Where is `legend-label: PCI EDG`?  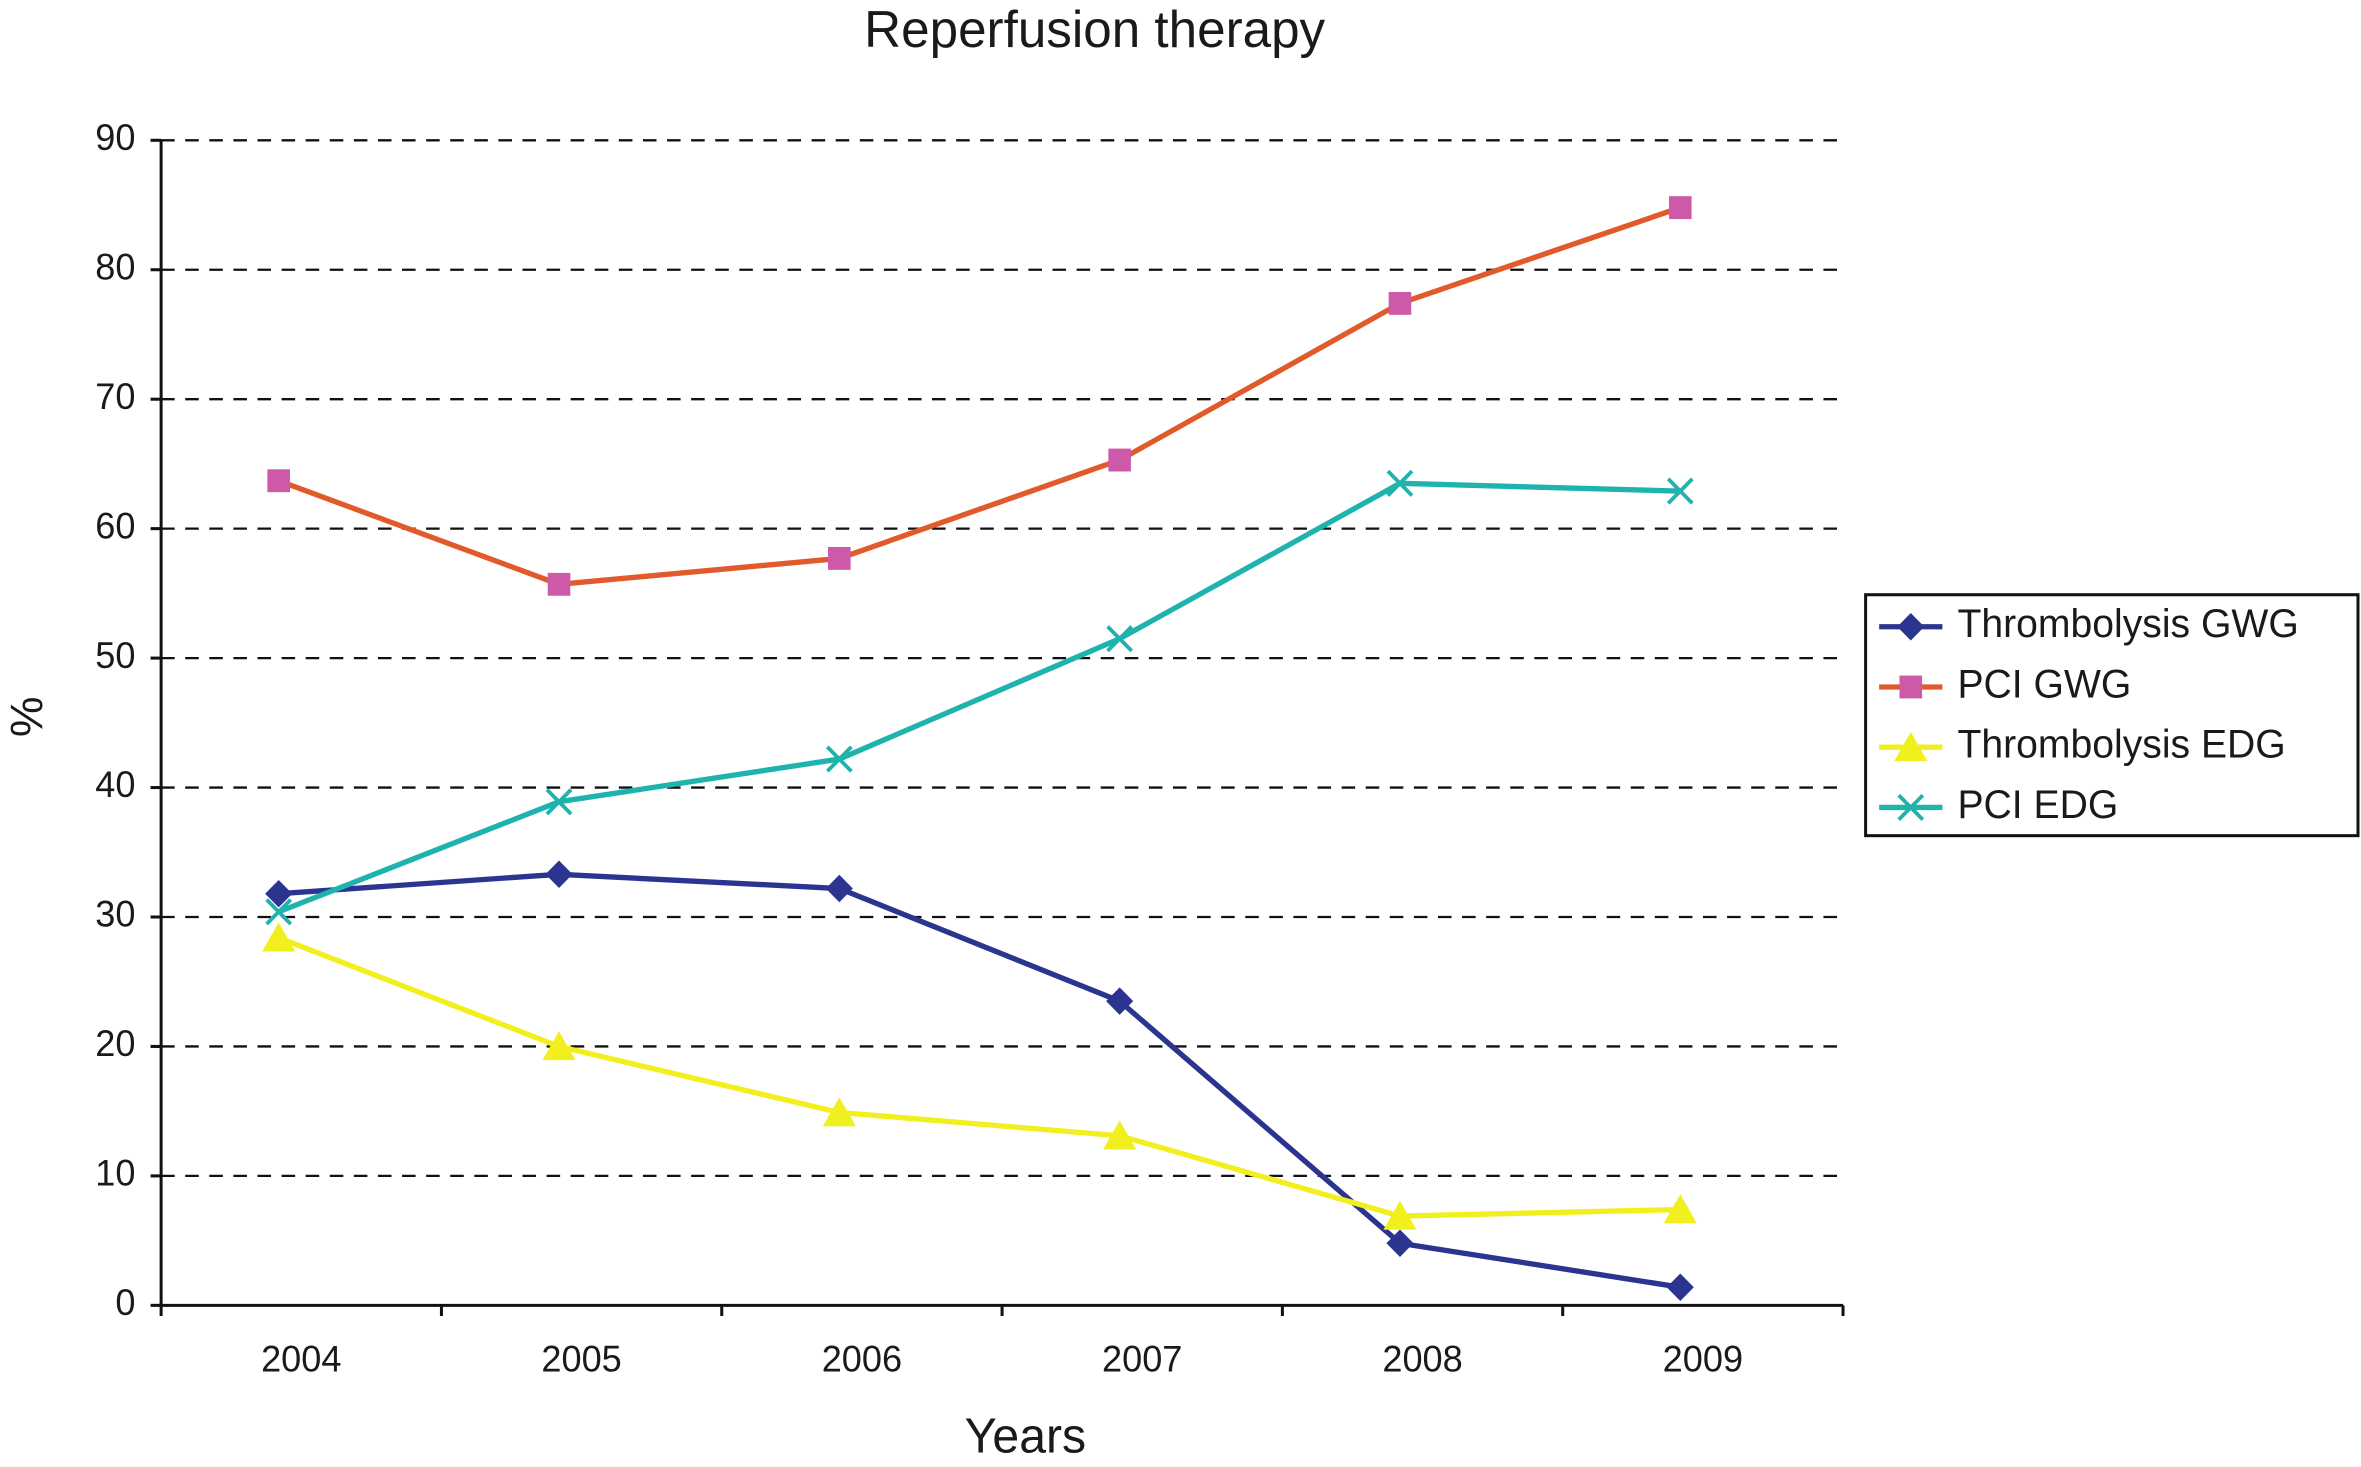
legend-label: PCI EDG is located at coordinates (2037, 805).